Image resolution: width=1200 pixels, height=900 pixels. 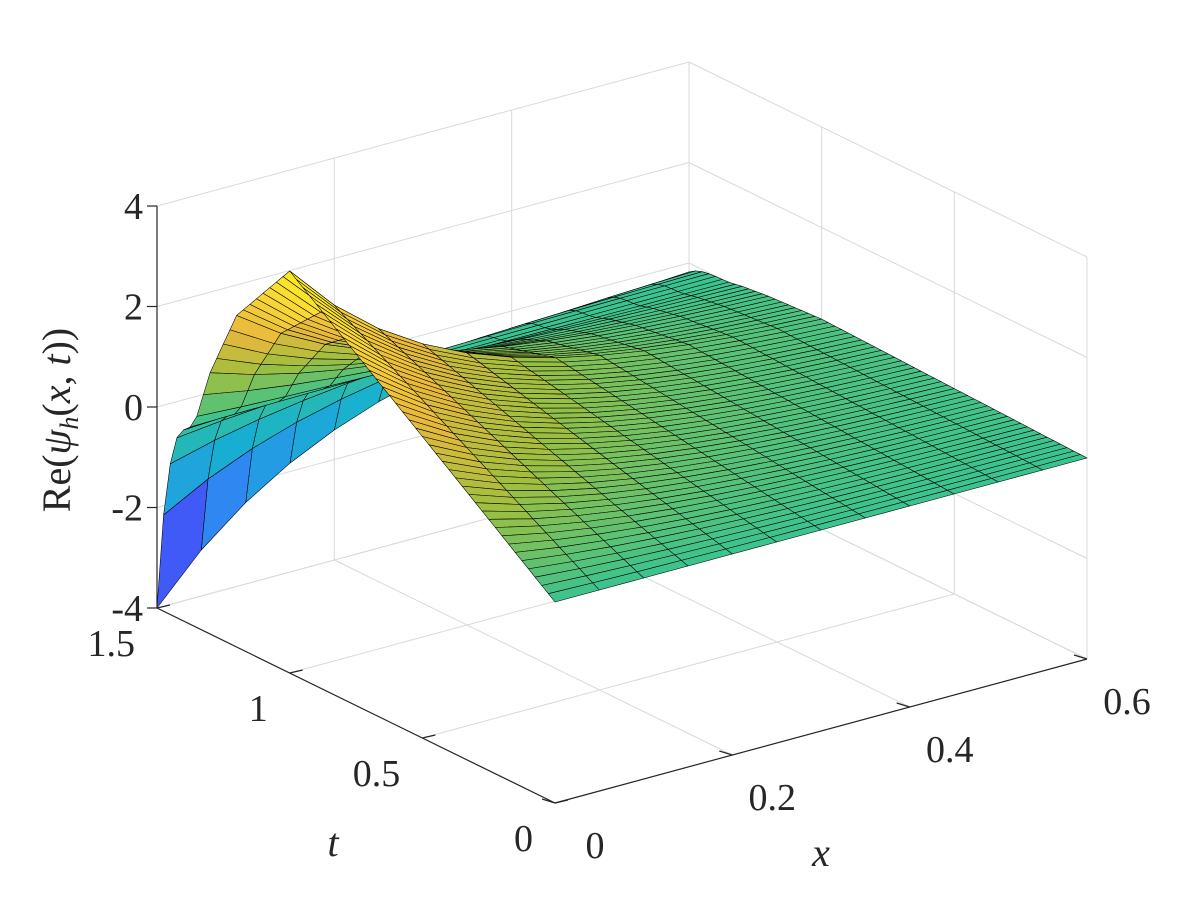 I want to click on z-tick-label: 4, so click(x=133, y=207).